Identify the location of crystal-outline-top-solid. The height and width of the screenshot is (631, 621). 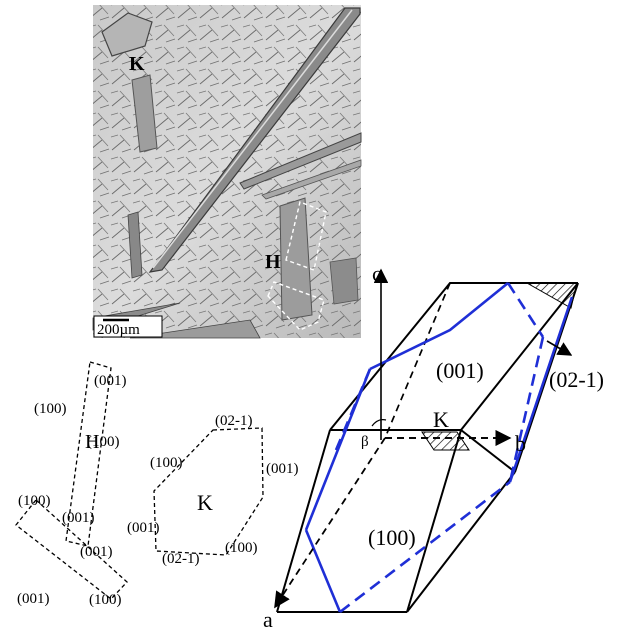
(439, 326).